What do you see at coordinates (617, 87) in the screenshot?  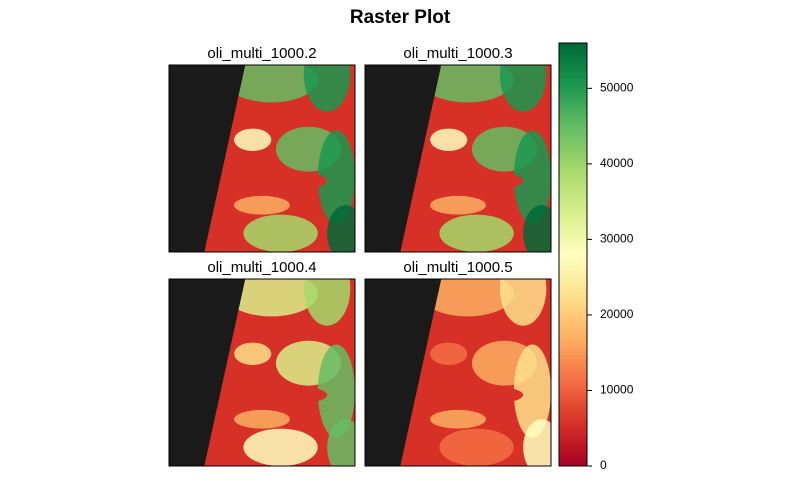 I see `tick-label: 50000` at bounding box center [617, 87].